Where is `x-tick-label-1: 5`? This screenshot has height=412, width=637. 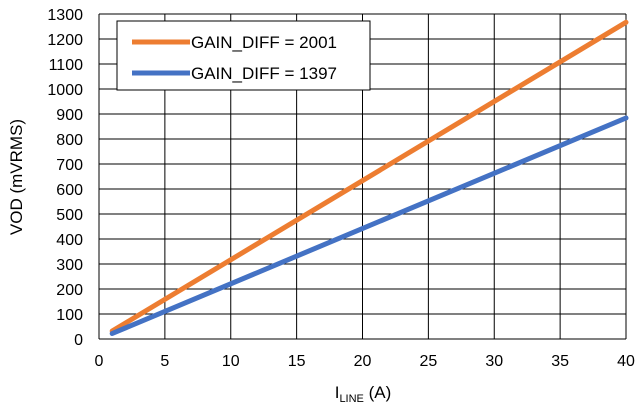
x-tick-label-1: 5 is located at coordinates (164, 361).